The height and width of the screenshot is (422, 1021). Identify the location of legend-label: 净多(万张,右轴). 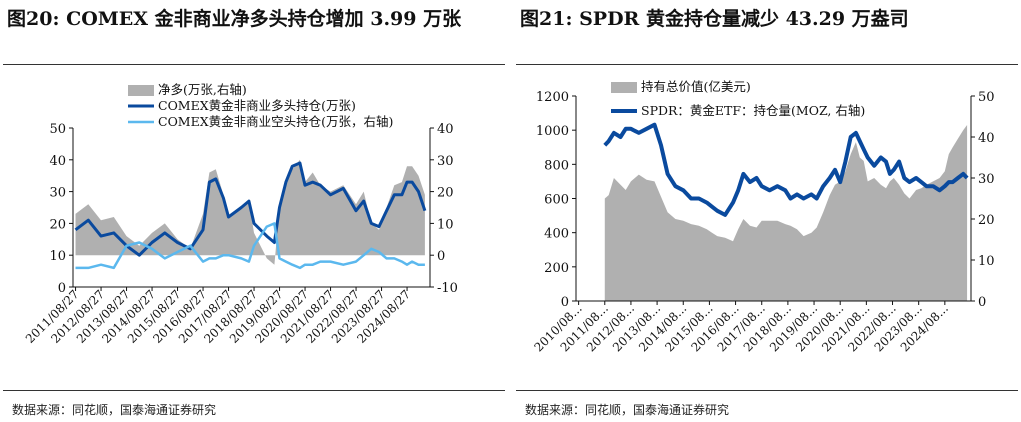
(202, 89).